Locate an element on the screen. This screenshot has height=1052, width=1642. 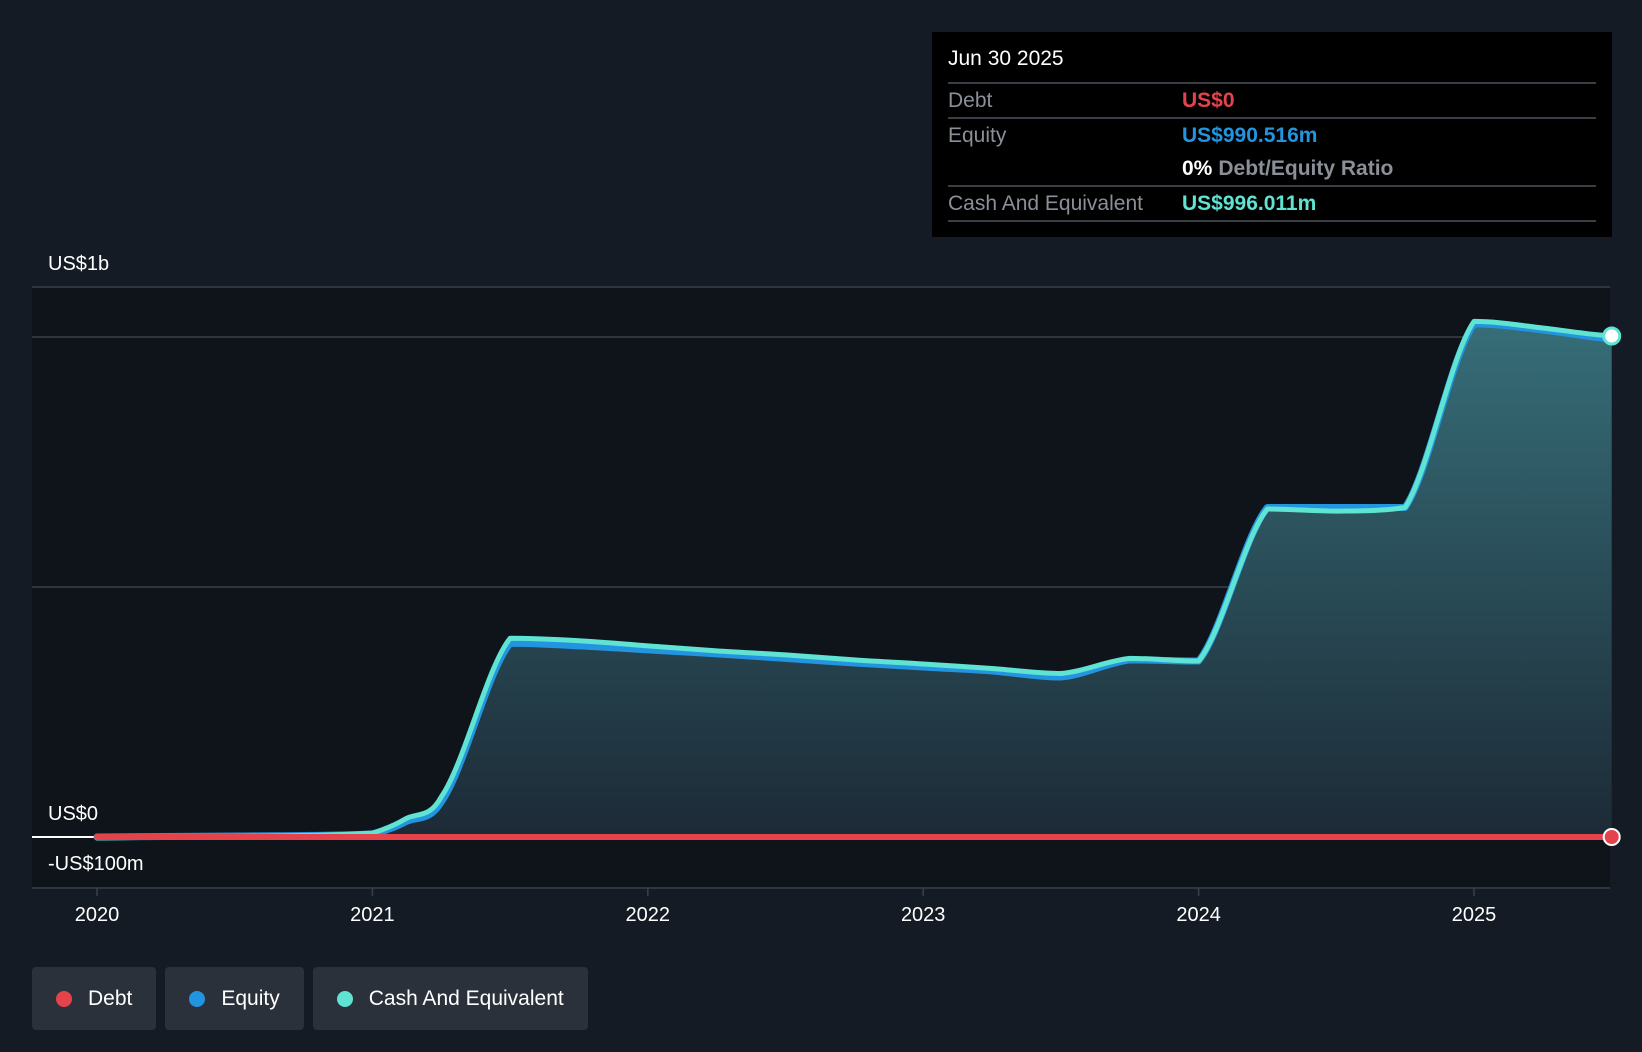
end-markers is located at coordinates (1612, 586).